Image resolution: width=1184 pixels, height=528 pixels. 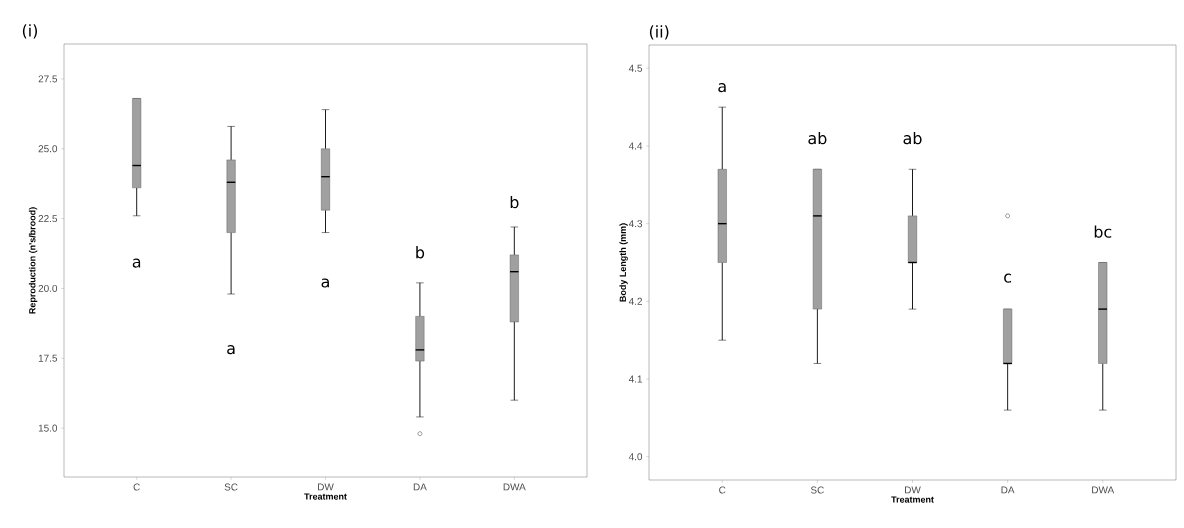 I want to click on y-tick-label: 20.0, so click(x=48, y=288).